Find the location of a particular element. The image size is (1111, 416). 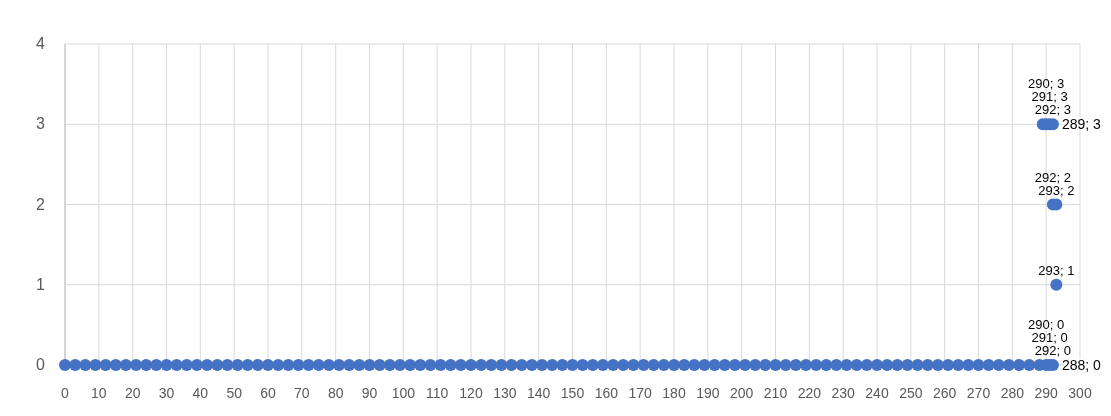

x-tick-label: 150 is located at coordinates (572, 393).